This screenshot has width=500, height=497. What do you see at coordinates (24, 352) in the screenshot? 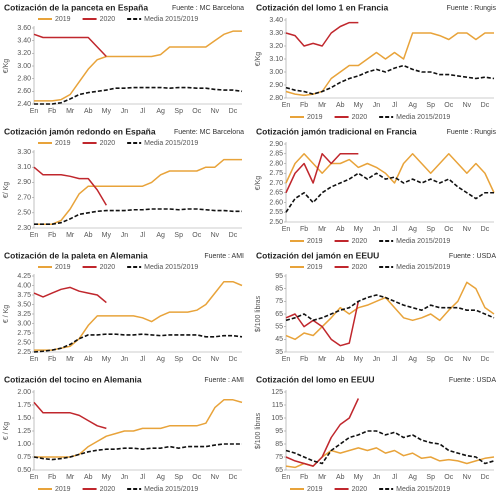
I see `y-tick-label: 2.25` at bounding box center [24, 352].